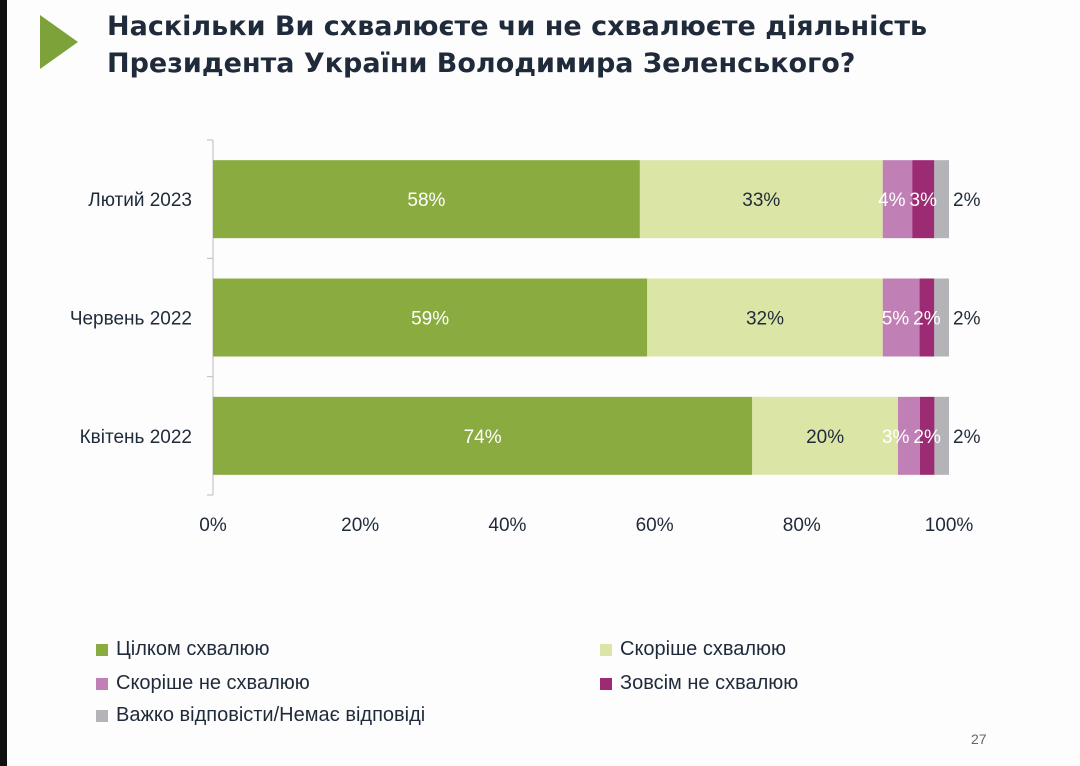 This screenshot has height=766, width=1080. What do you see at coordinates (140, 200) in the screenshot?
I see `category-label: Лютий 2023` at bounding box center [140, 200].